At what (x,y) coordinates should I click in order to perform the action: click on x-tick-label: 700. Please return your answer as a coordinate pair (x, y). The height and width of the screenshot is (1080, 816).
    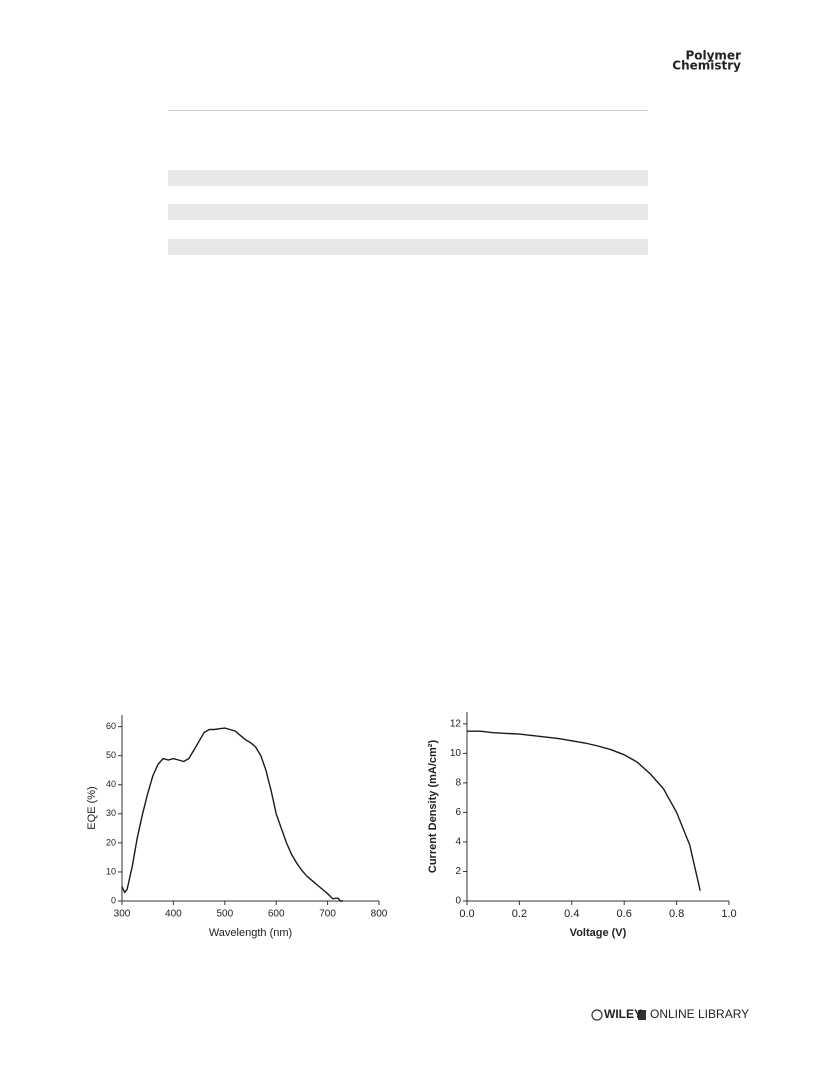
    Looking at the image, I should click on (327, 914).